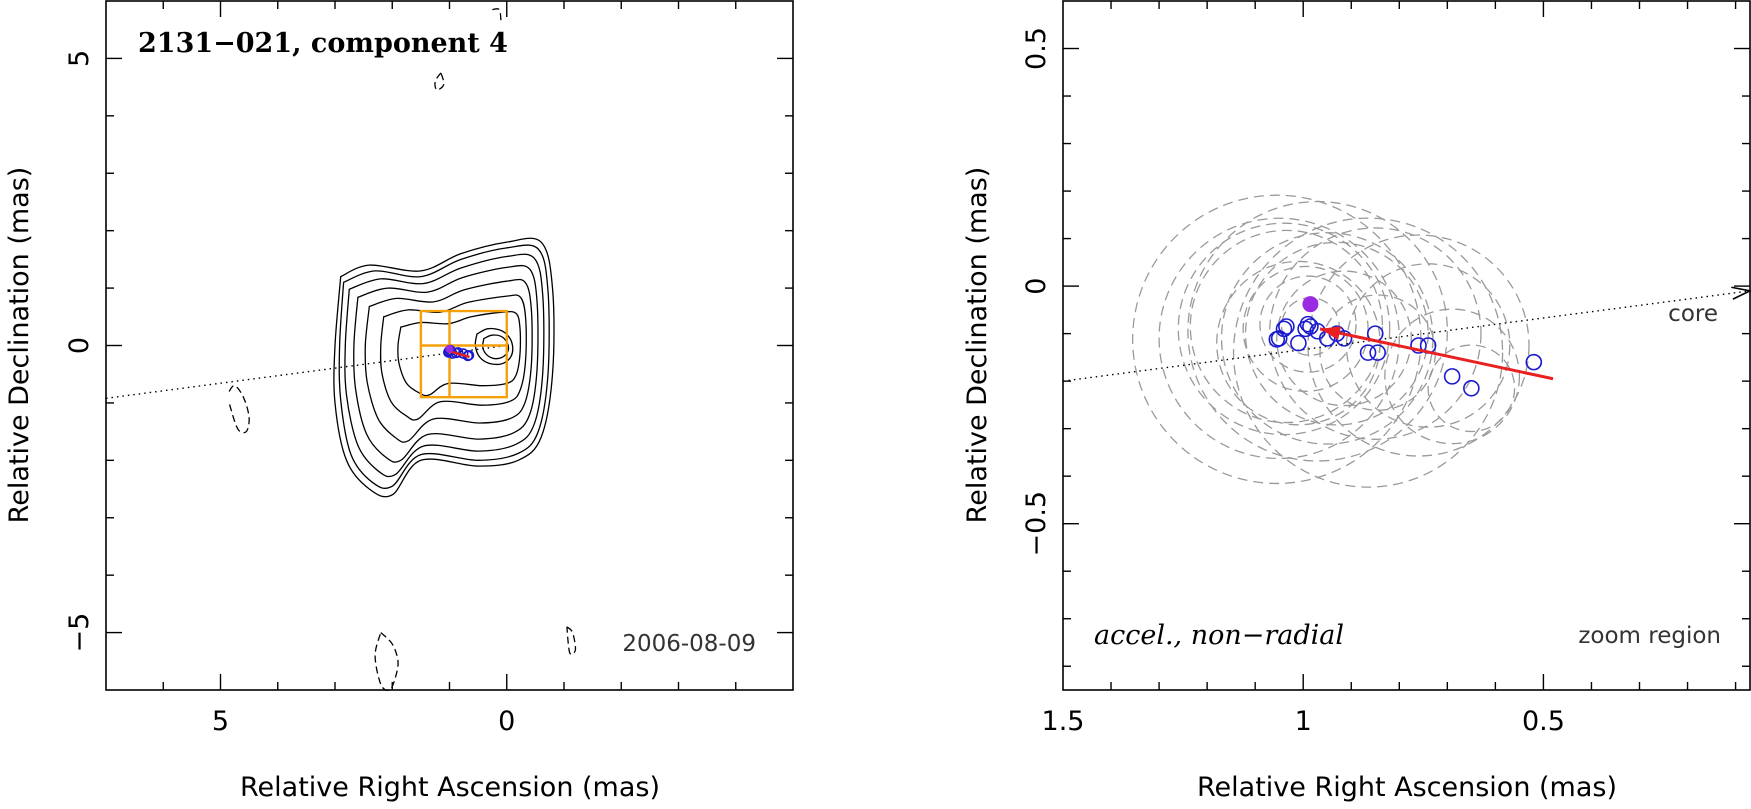 The image size is (1751, 809). I want to click on motion-vector, so click(1436, 353).